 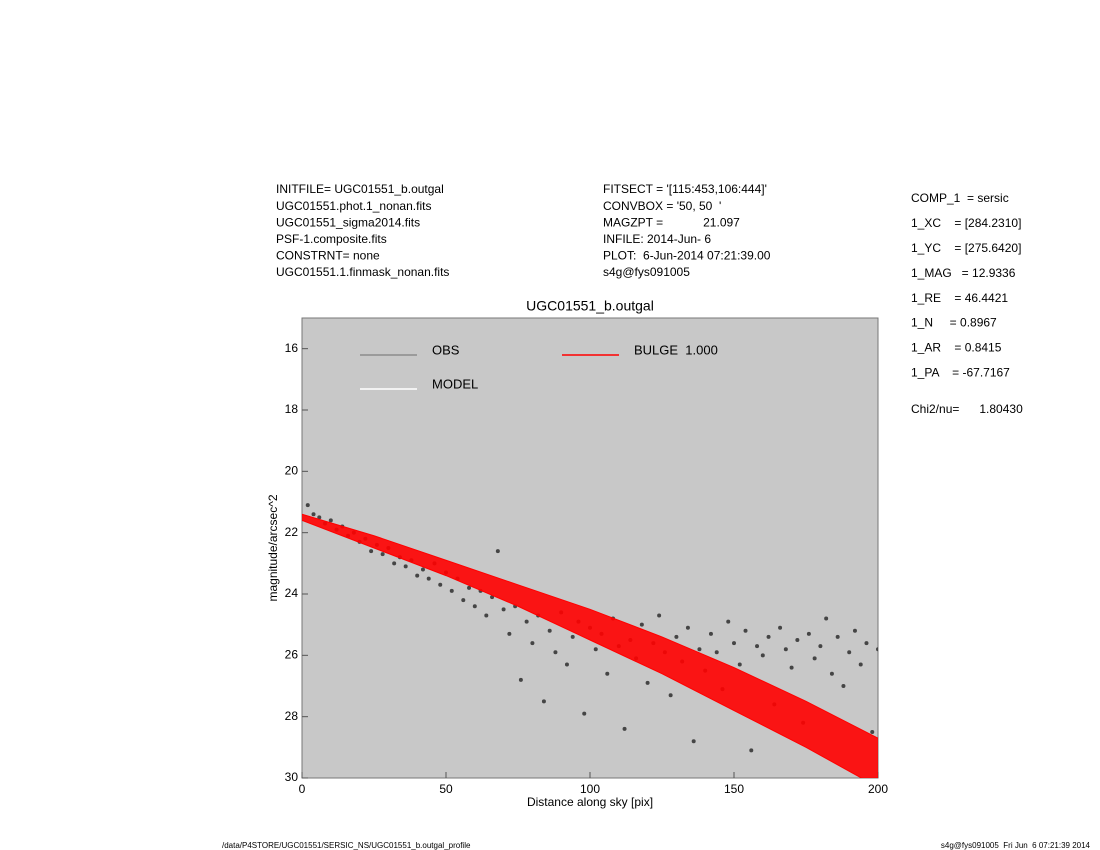 I want to click on y-axis-label: magnitude/arcsec^2, so click(x=273, y=547).